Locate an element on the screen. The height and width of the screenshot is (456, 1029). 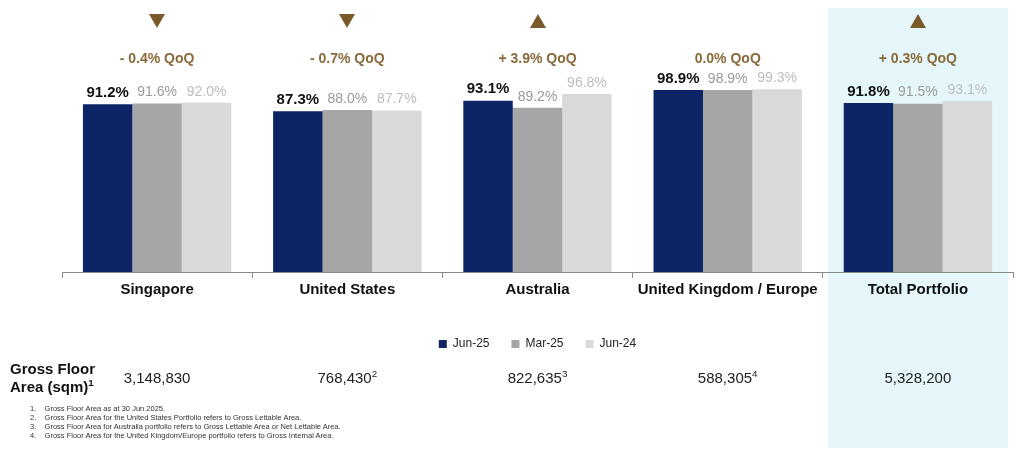
x-tick-label: Total Portfolio is located at coordinates (918, 289).